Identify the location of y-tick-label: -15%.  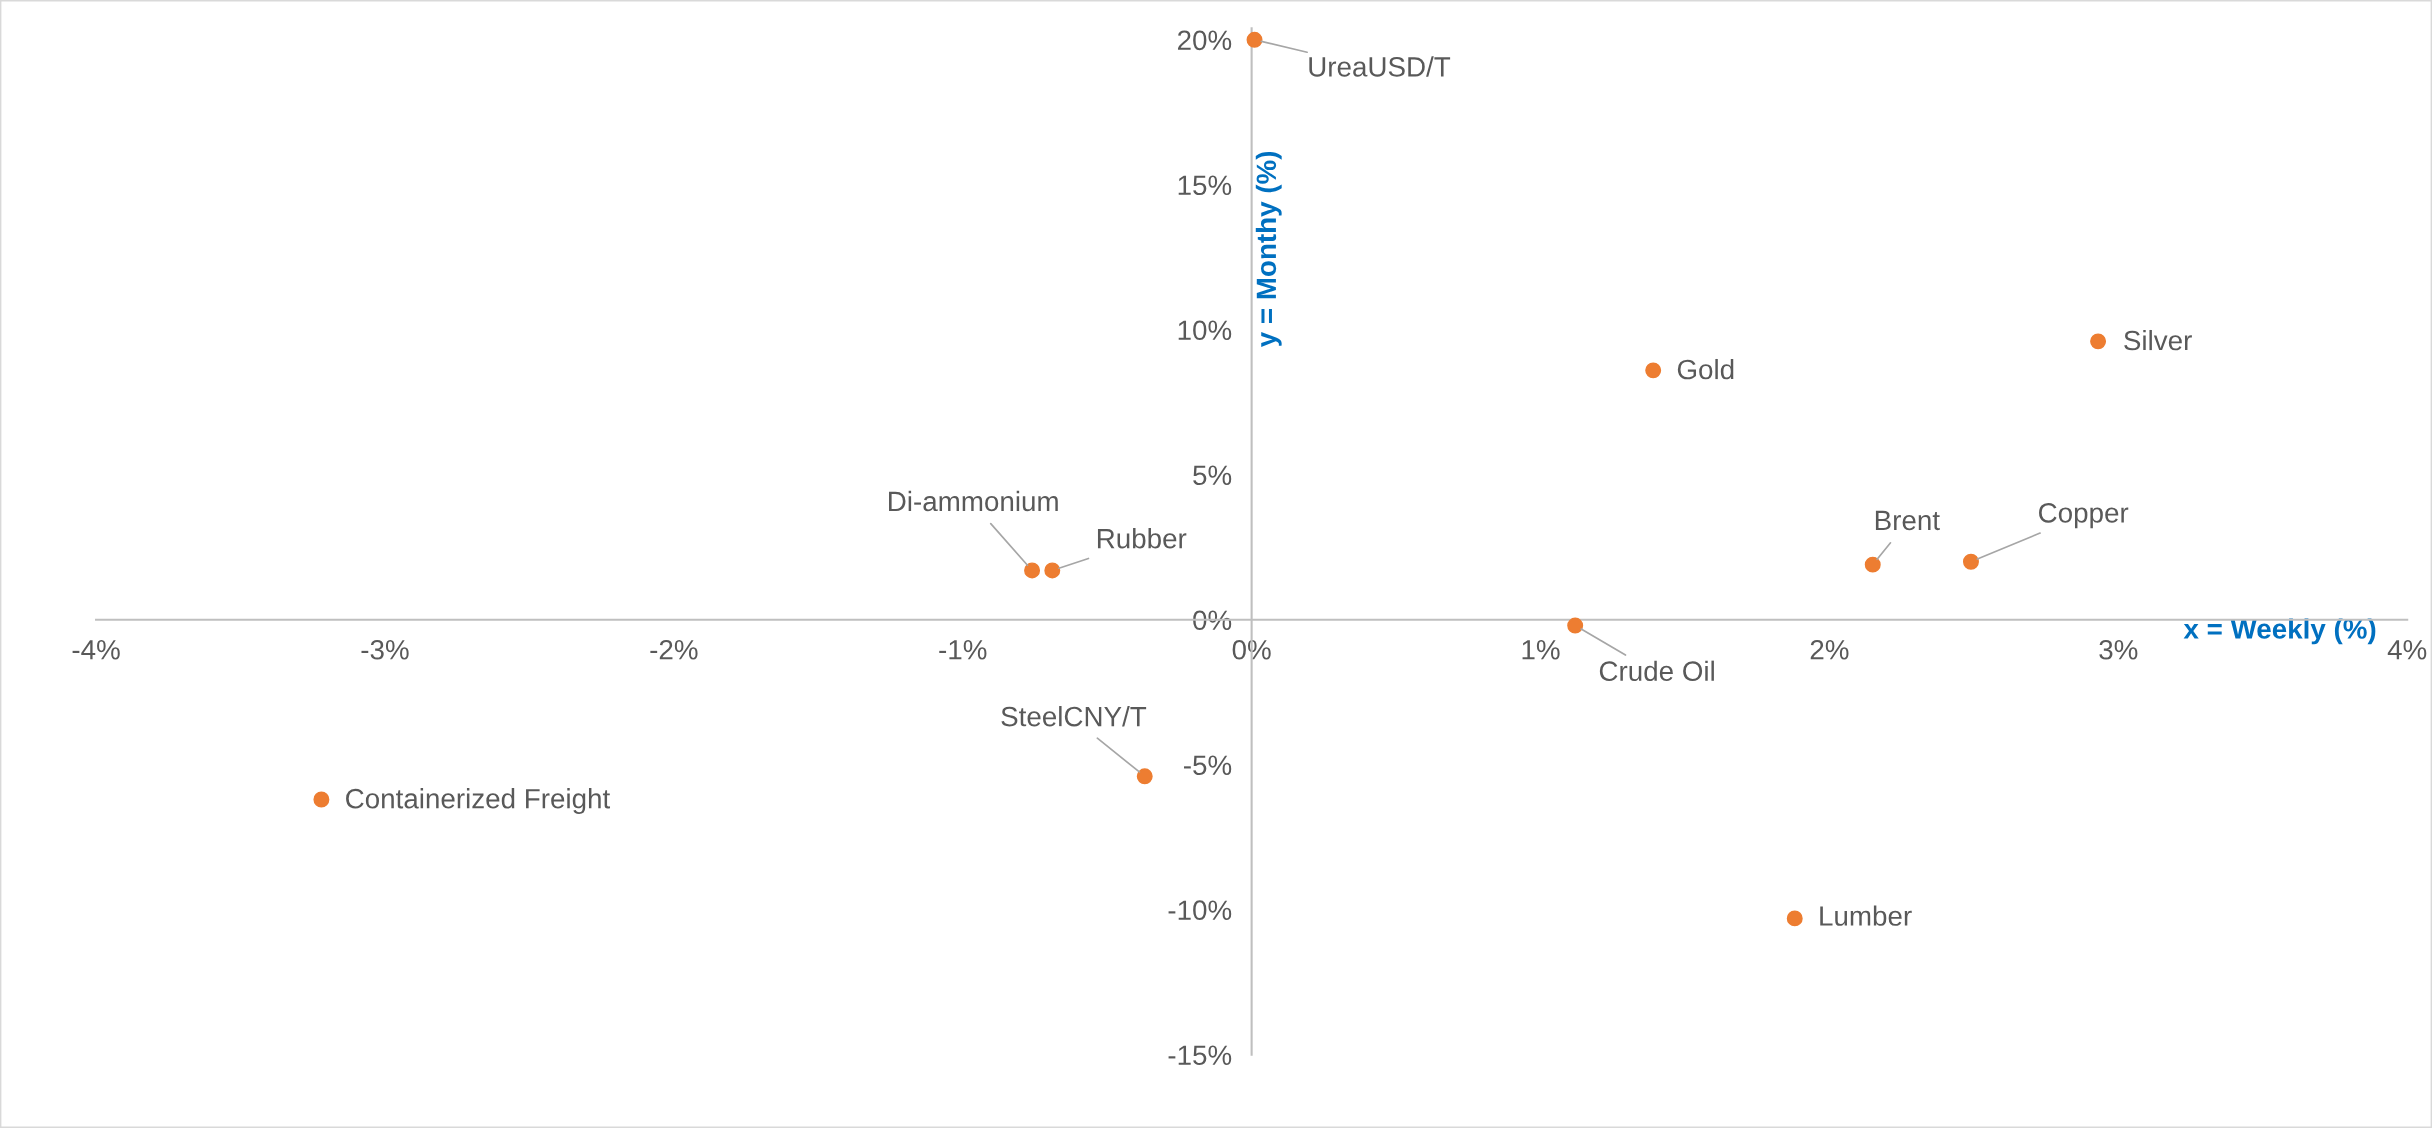
(1200, 1055).